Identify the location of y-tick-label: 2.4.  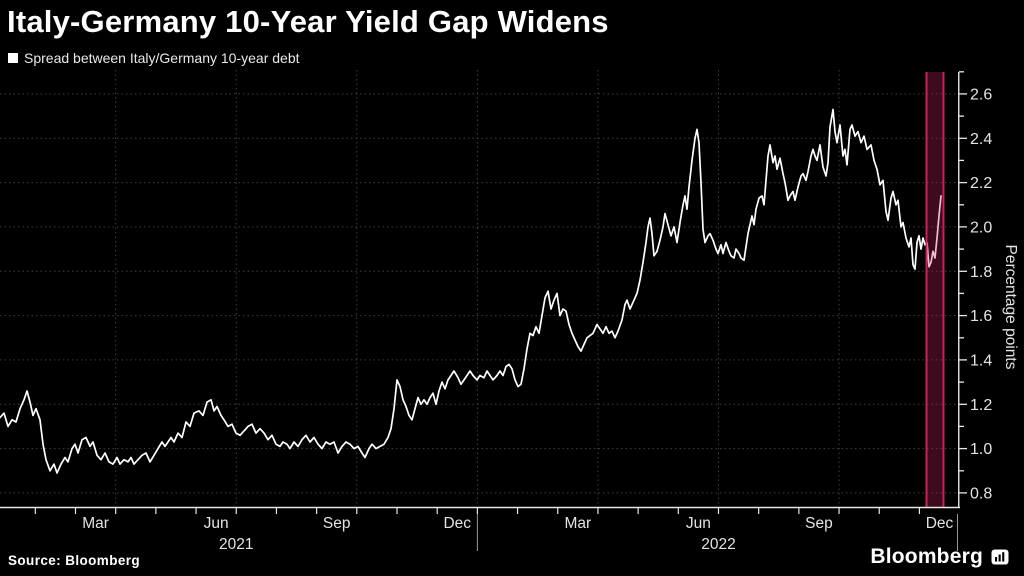
(981, 139).